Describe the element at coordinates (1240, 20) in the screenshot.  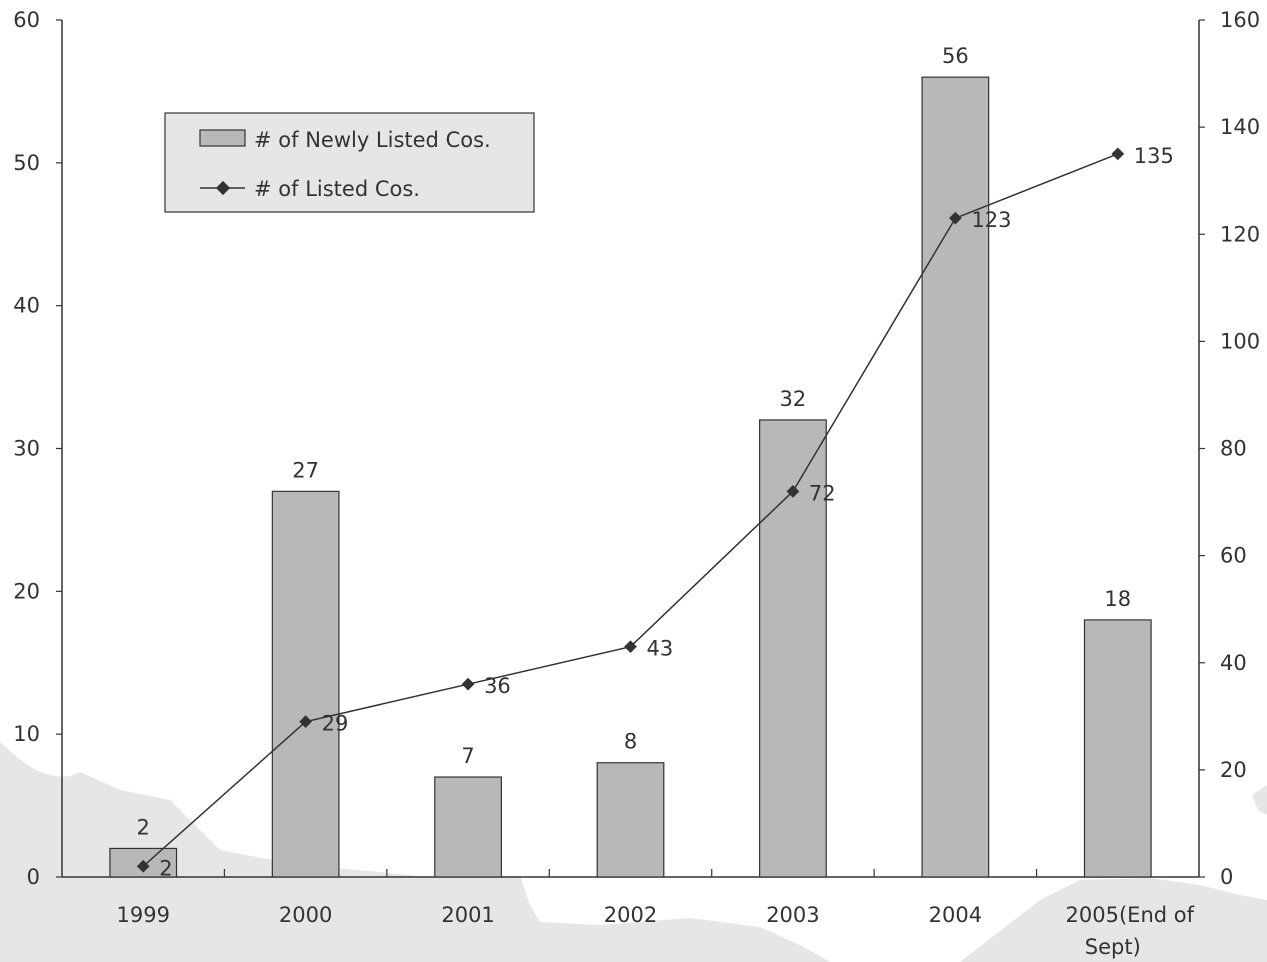
I see `right-tick-label: 160` at that location.